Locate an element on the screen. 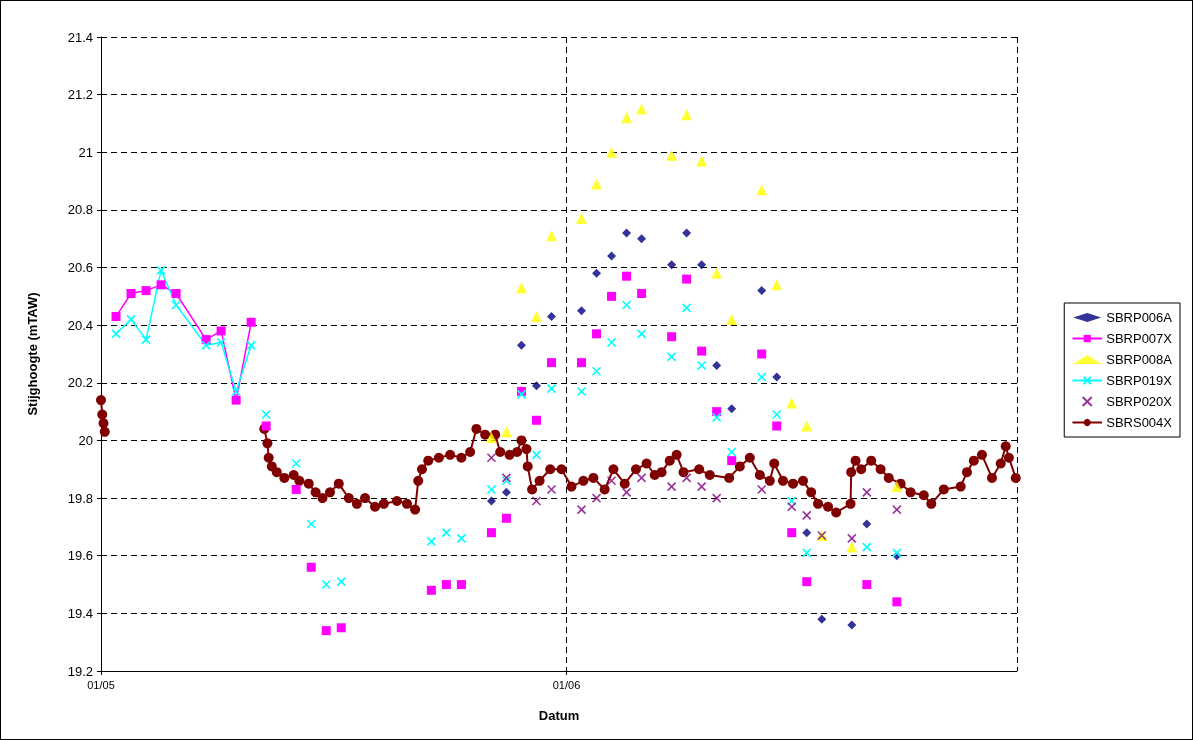 The height and width of the screenshot is (740, 1193). y-tick-label: 21.4 is located at coordinates (80, 37).